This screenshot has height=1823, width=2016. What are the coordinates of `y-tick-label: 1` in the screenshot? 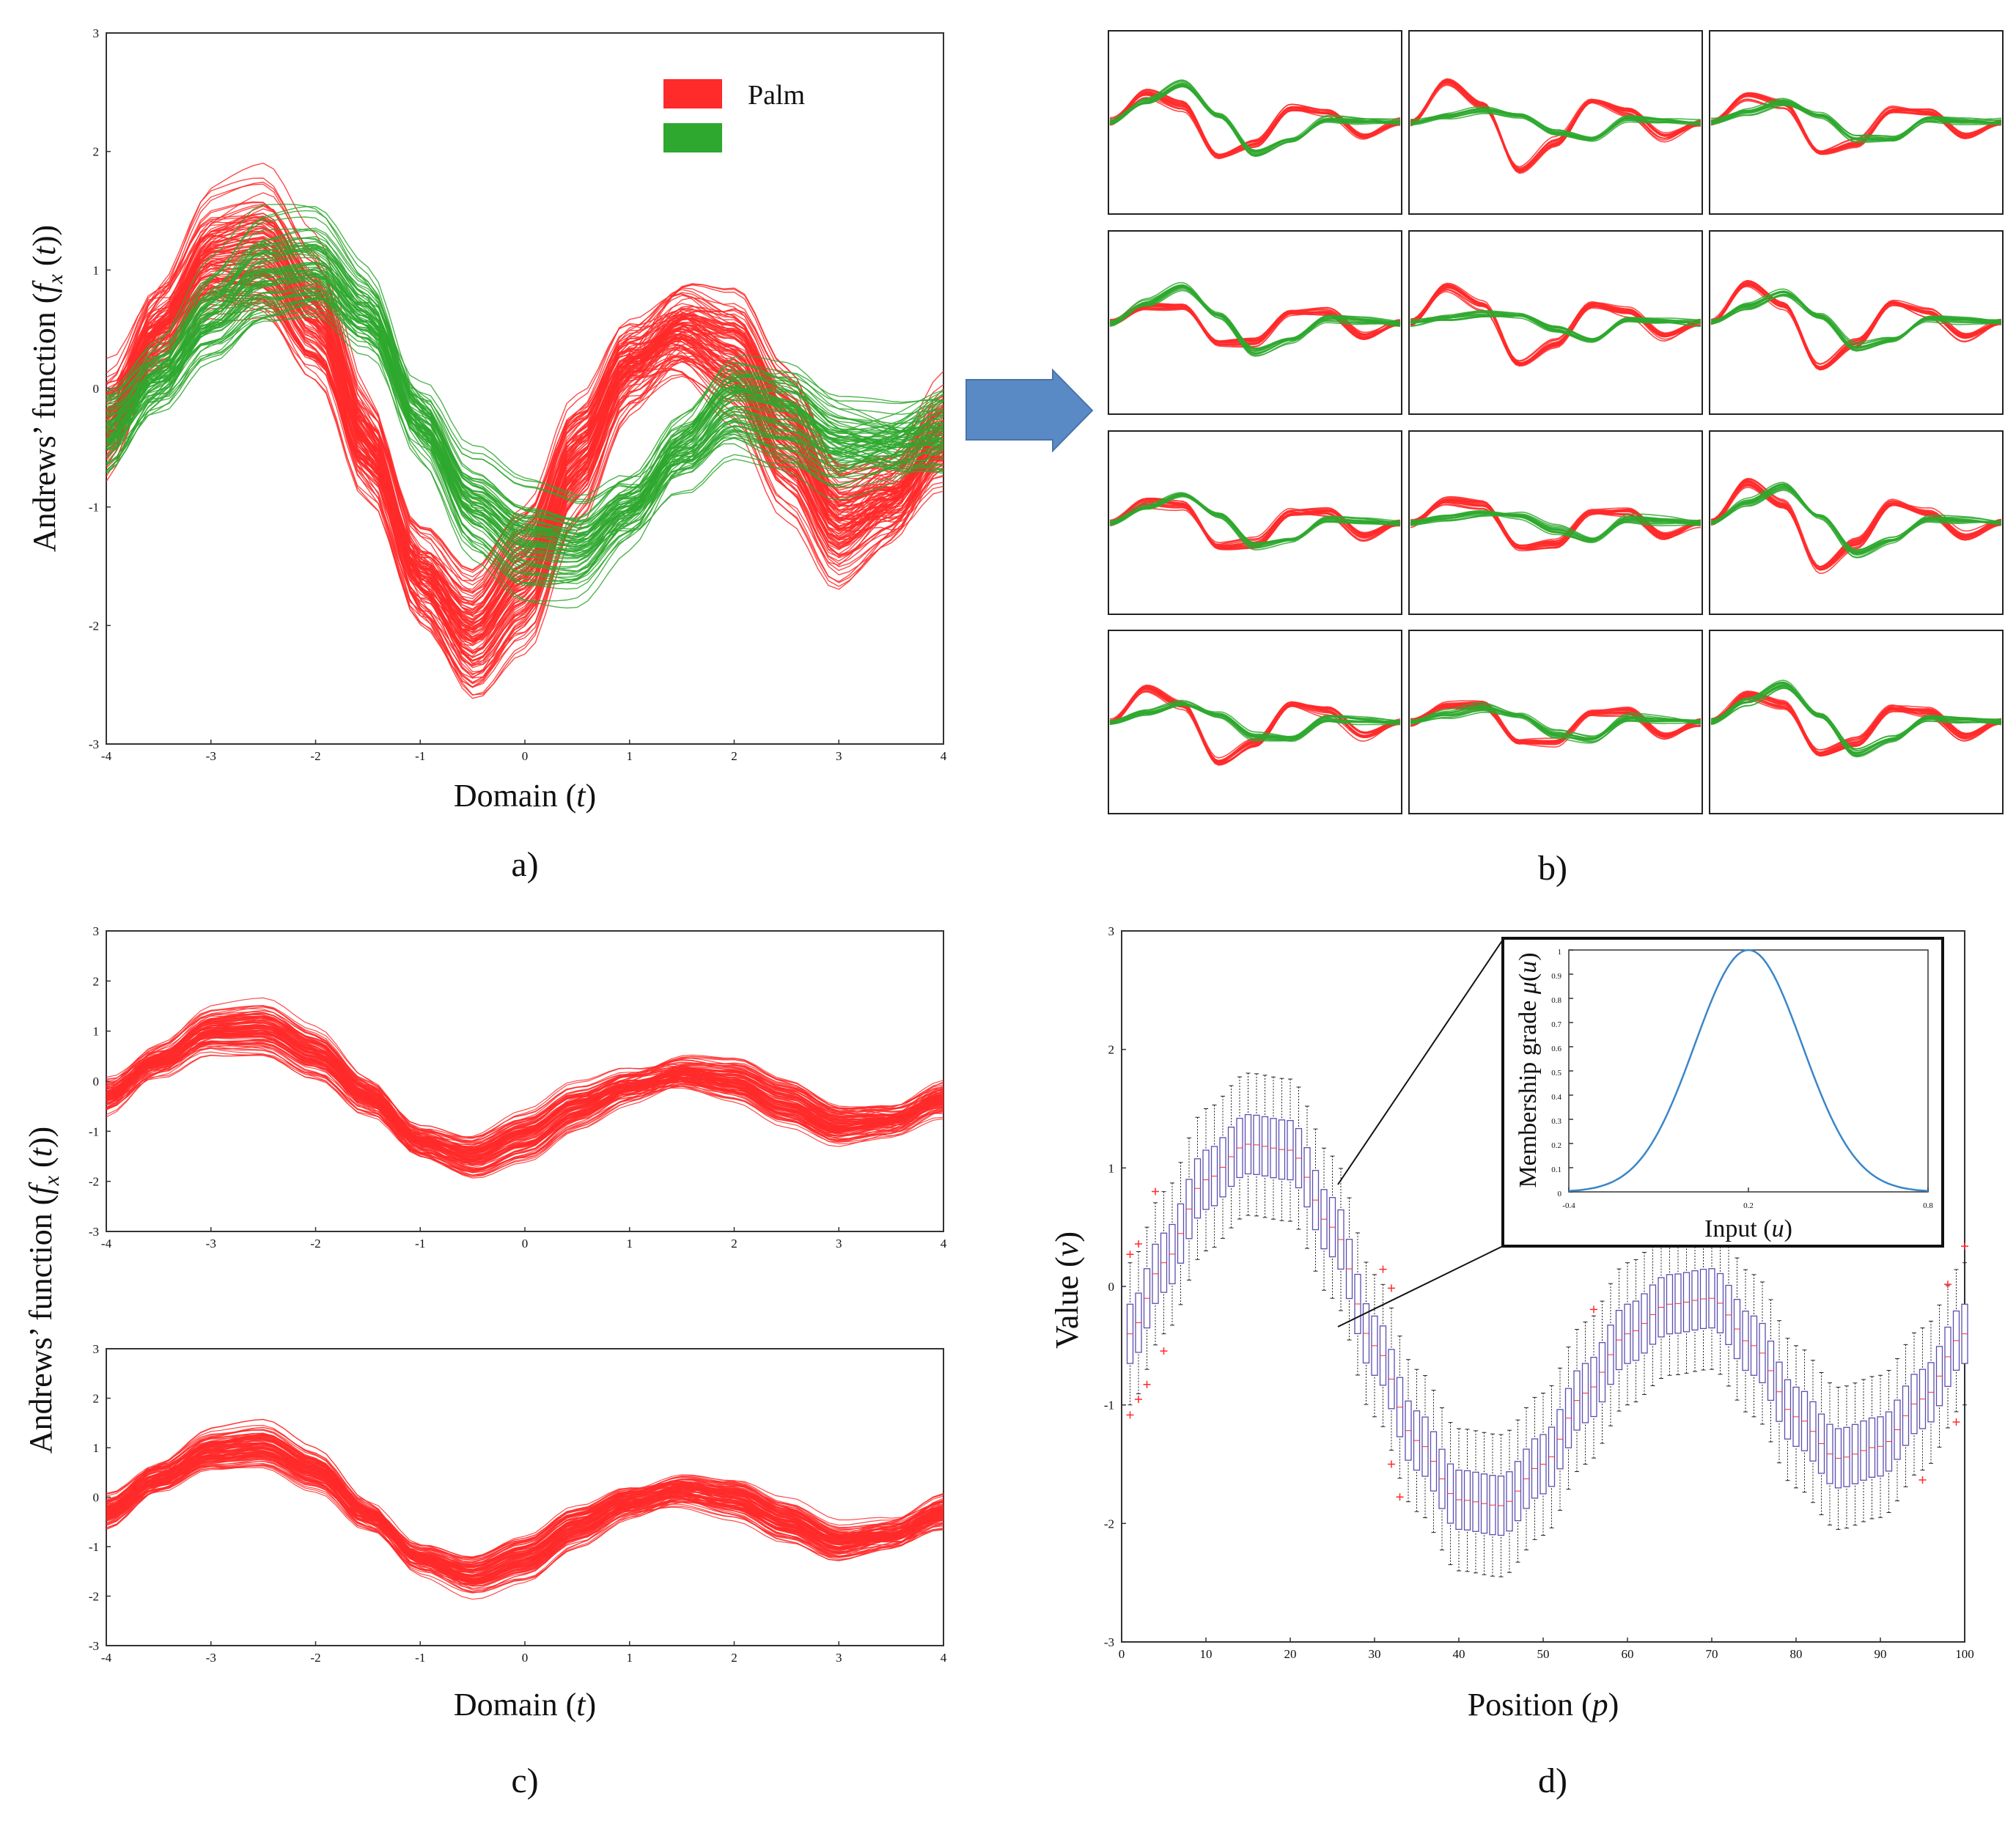 It's located at (1111, 1168).